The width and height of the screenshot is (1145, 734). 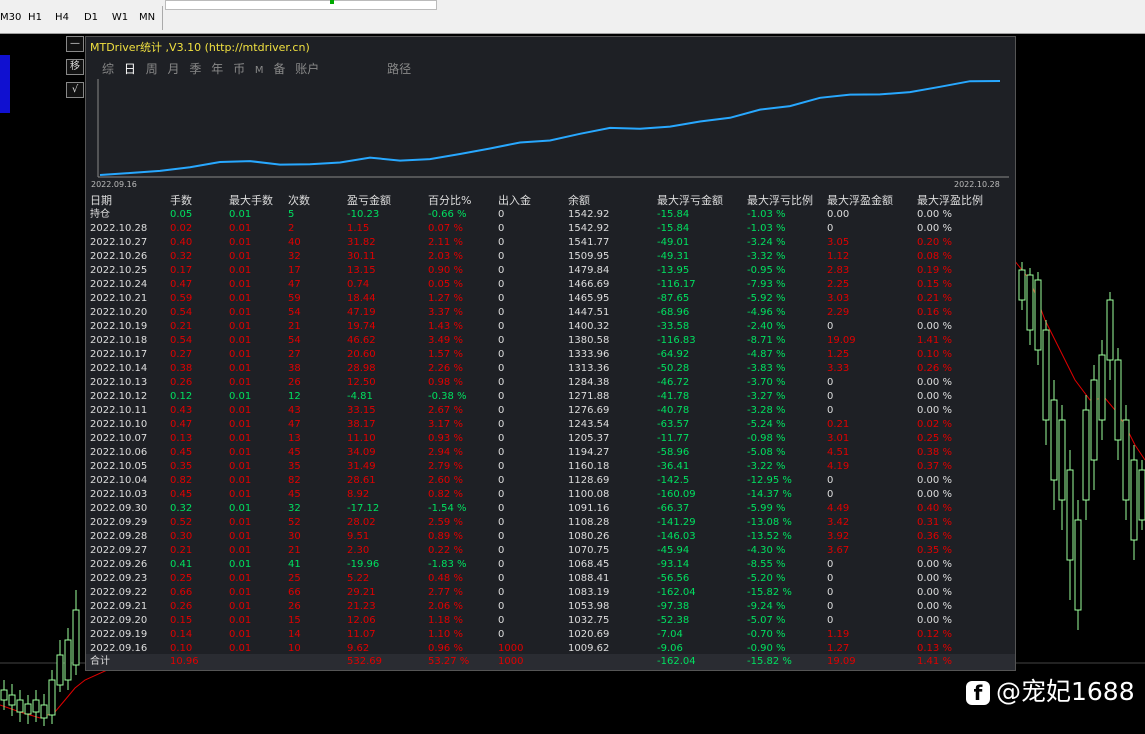 What do you see at coordinates (75, 90) in the screenshot?
I see `check-button: √` at bounding box center [75, 90].